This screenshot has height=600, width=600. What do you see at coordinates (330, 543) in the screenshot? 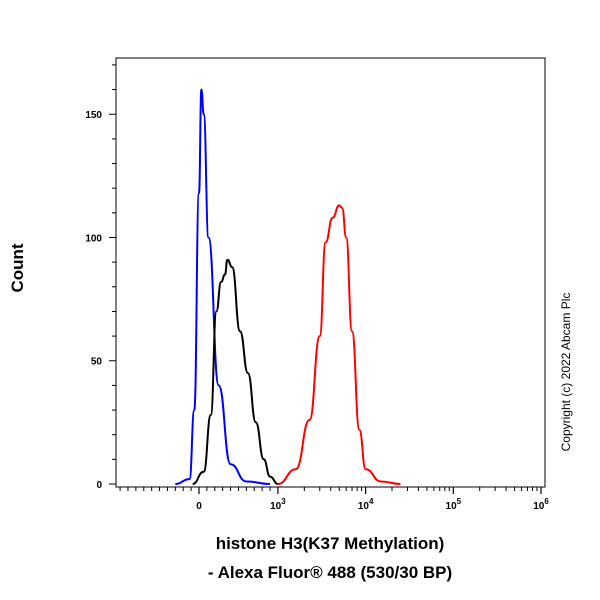
I see `x-axis-label-line1: histone H3(K37 Methylation)` at bounding box center [330, 543].